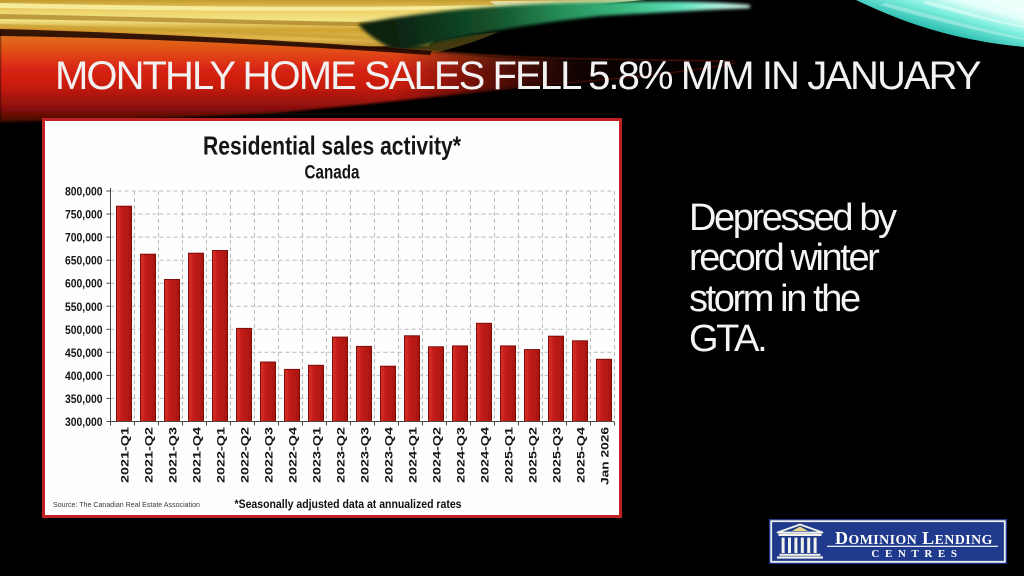  Describe the element at coordinates (558, 455) in the screenshot. I see `svg-text: 2025-Q3` at that location.